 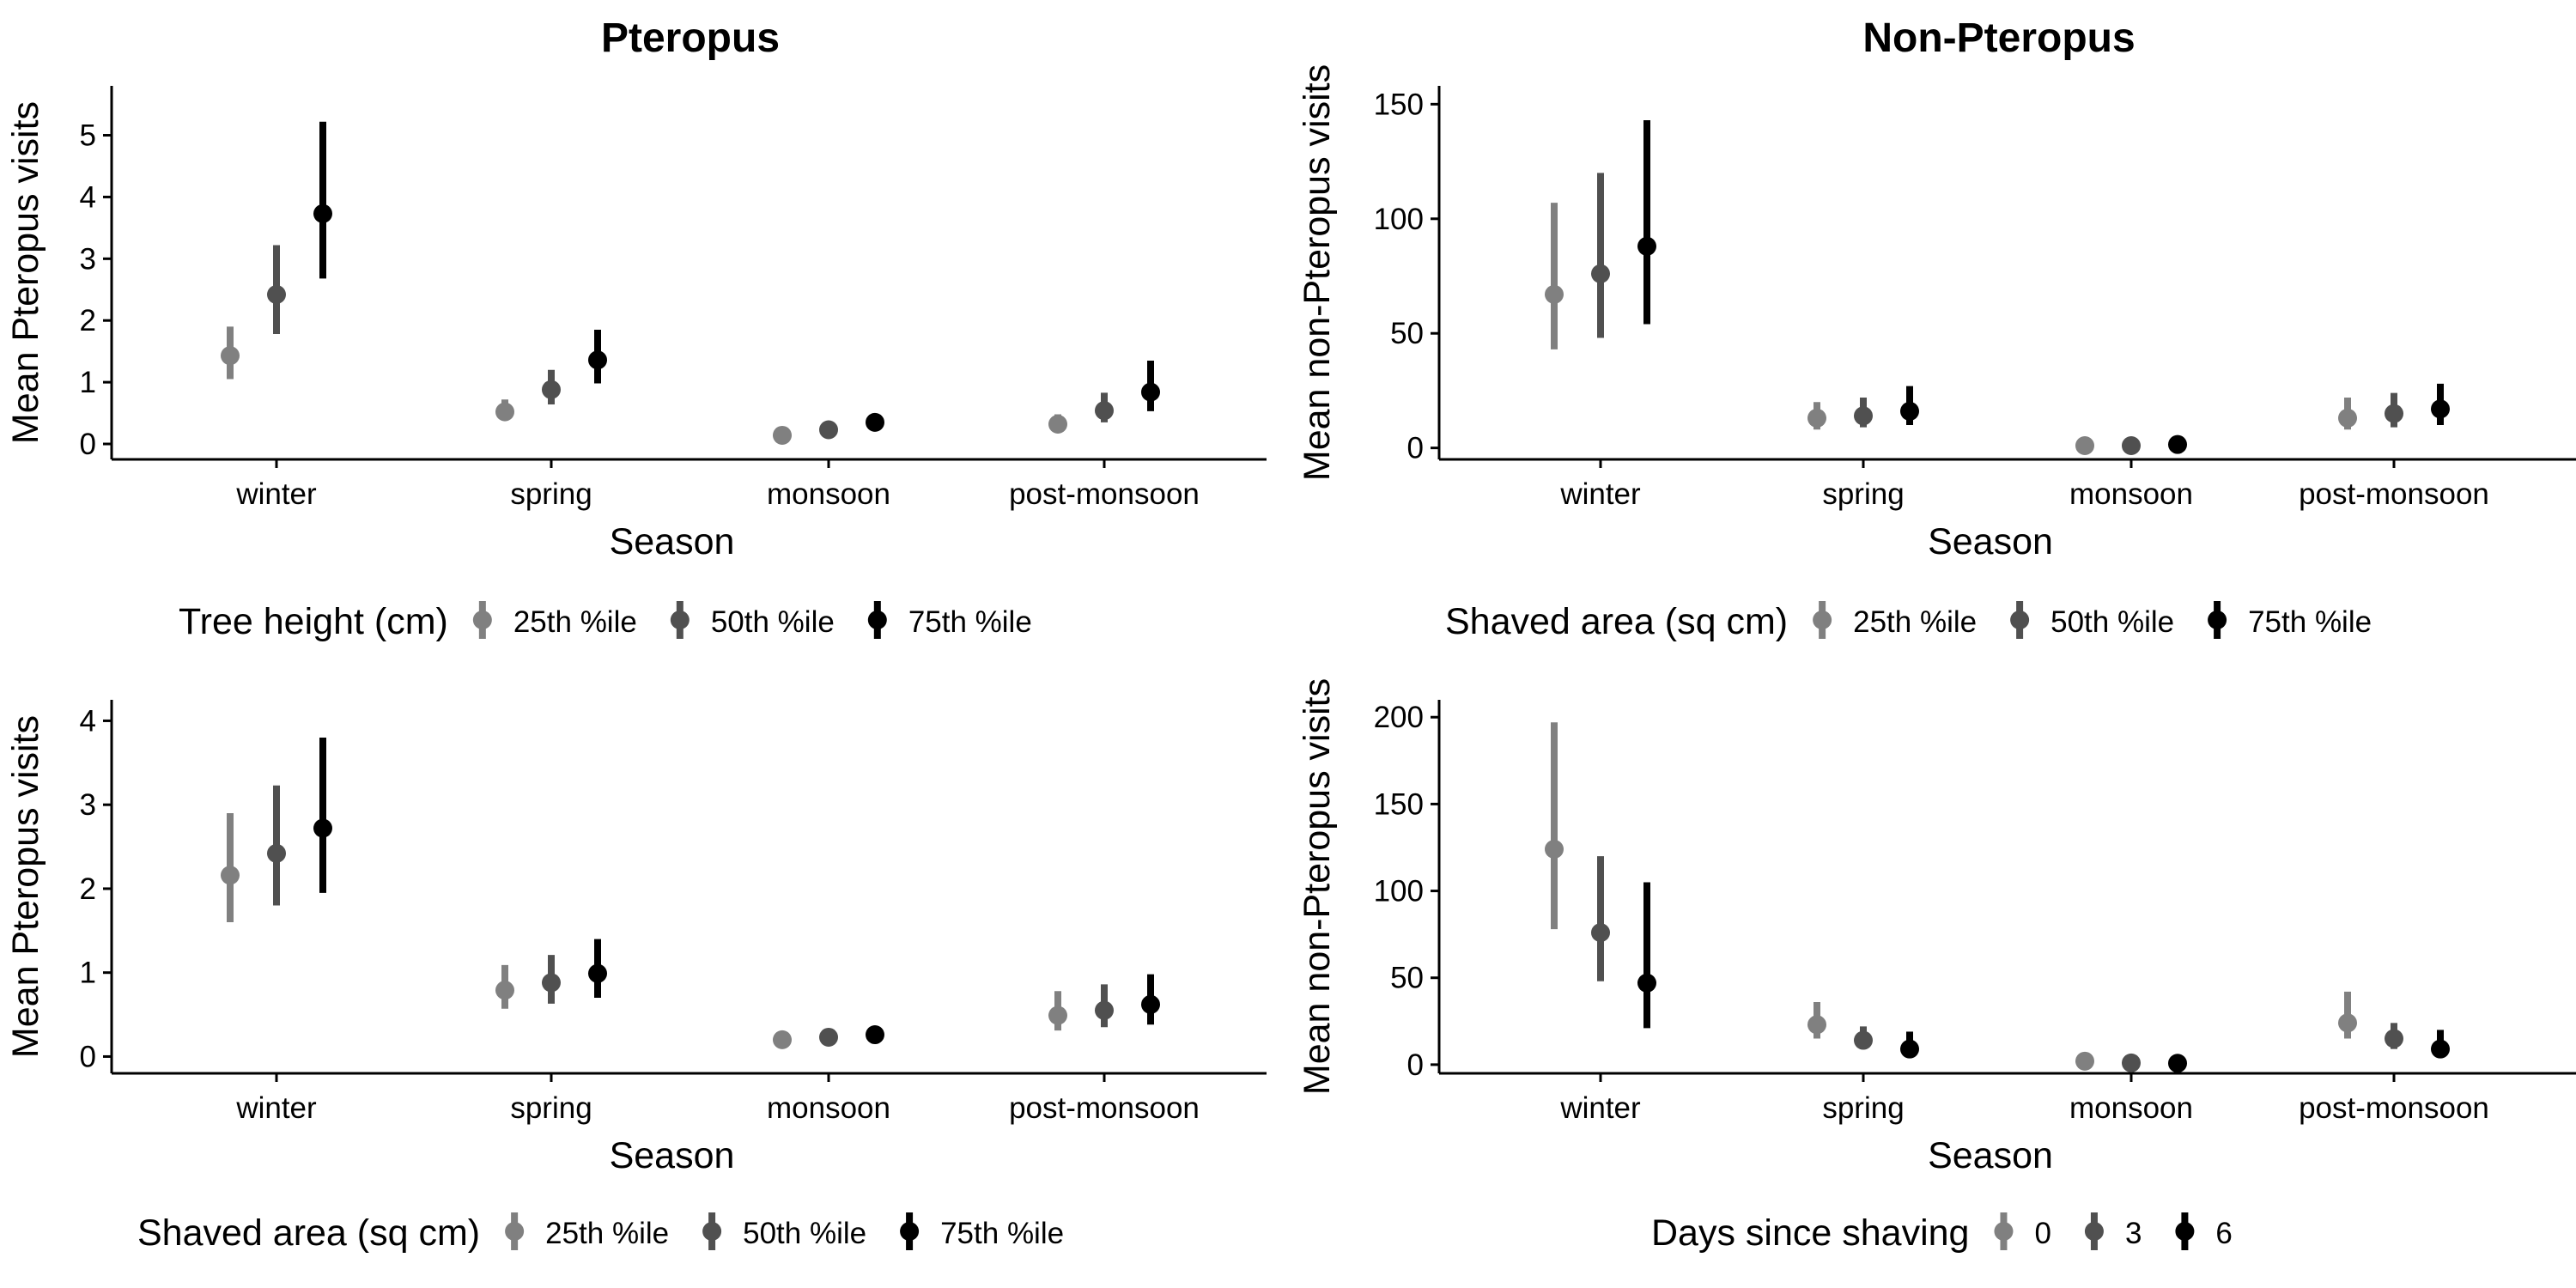 I want to click on y-tick-label: 100, so click(x=1399, y=892).